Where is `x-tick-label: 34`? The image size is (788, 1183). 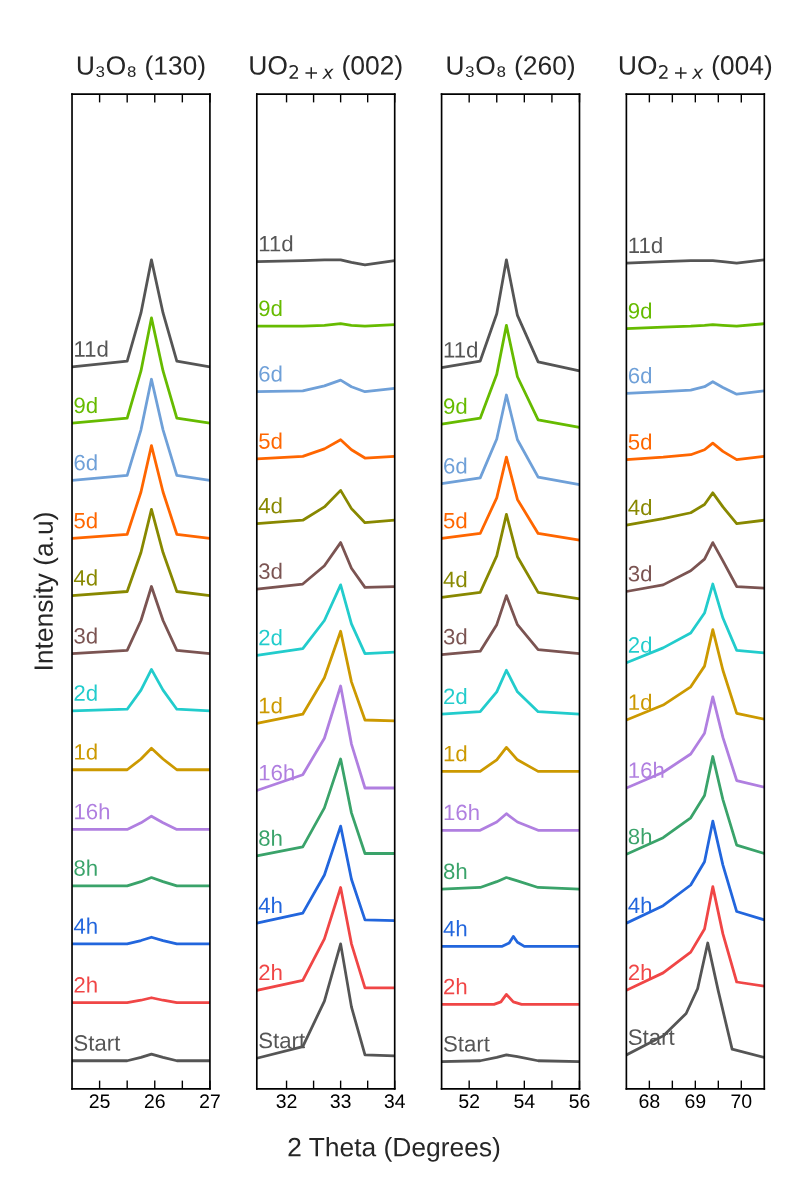
x-tick-label: 34 is located at coordinates (394, 1101).